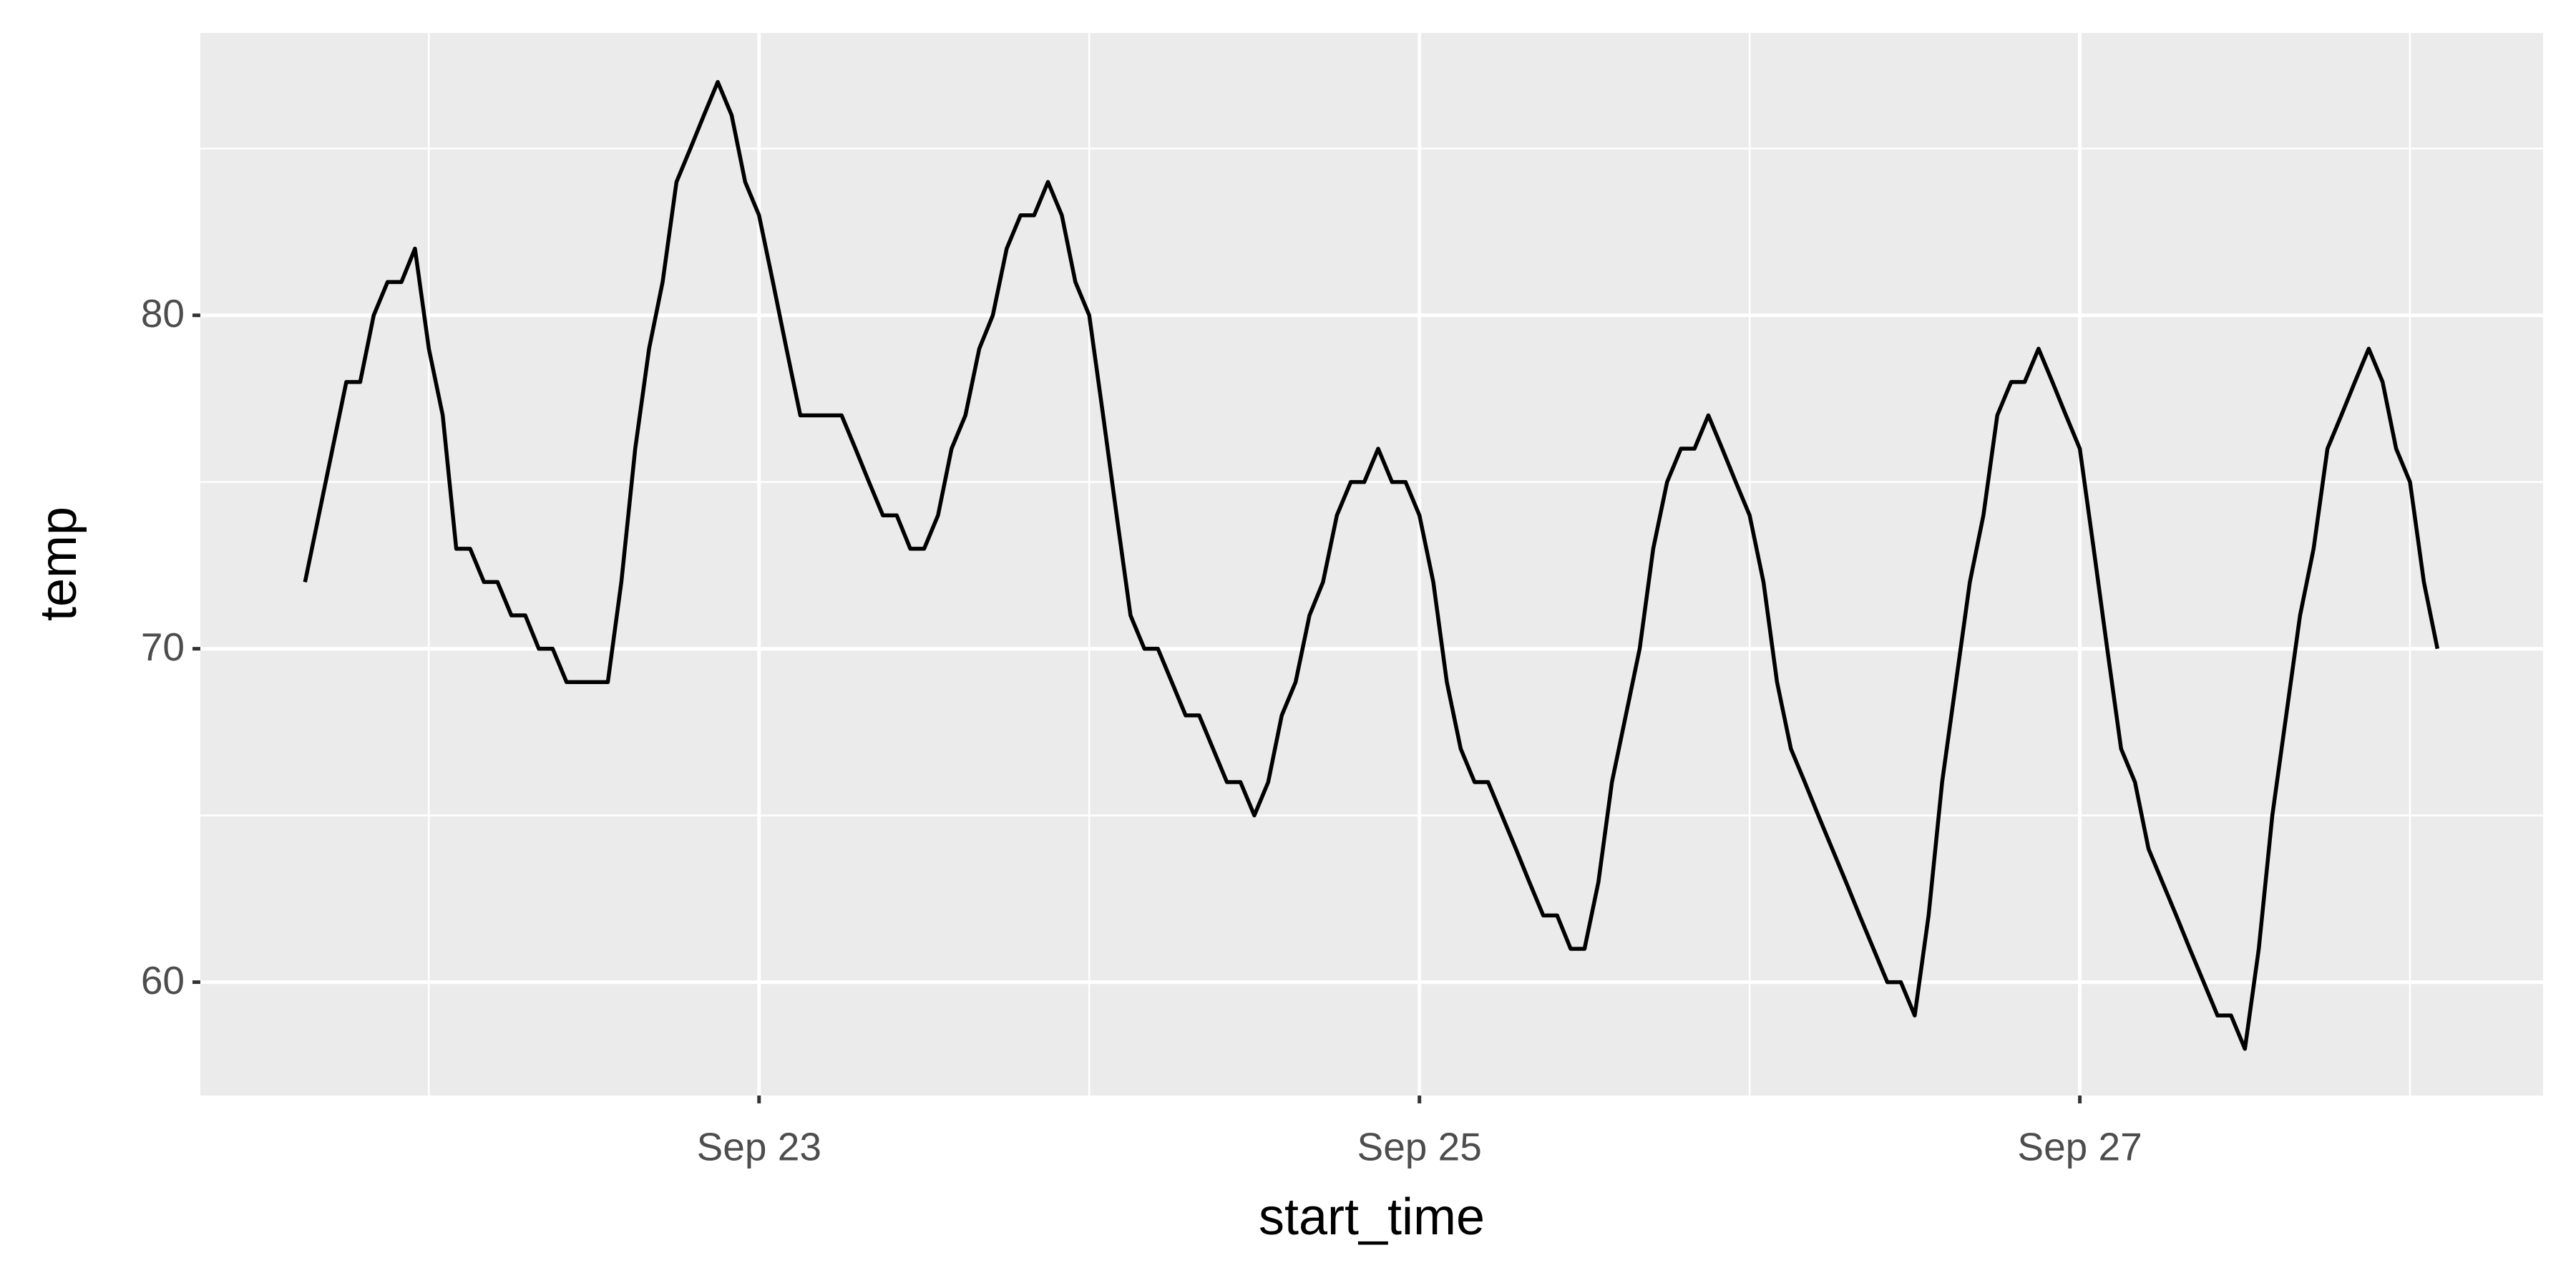 The width and height of the screenshot is (2576, 1288). What do you see at coordinates (163, 647) in the screenshot?
I see `y-tick-label: 70` at bounding box center [163, 647].